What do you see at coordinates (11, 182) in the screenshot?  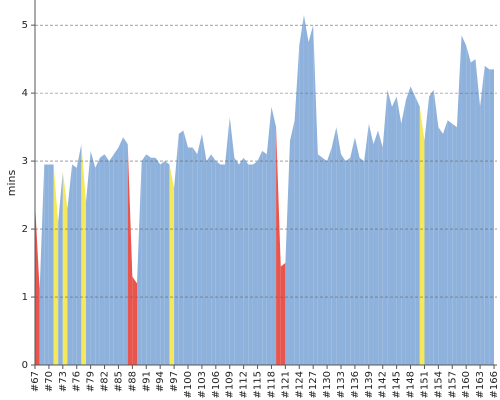 I see `y-axis-label: mins` at bounding box center [11, 182].